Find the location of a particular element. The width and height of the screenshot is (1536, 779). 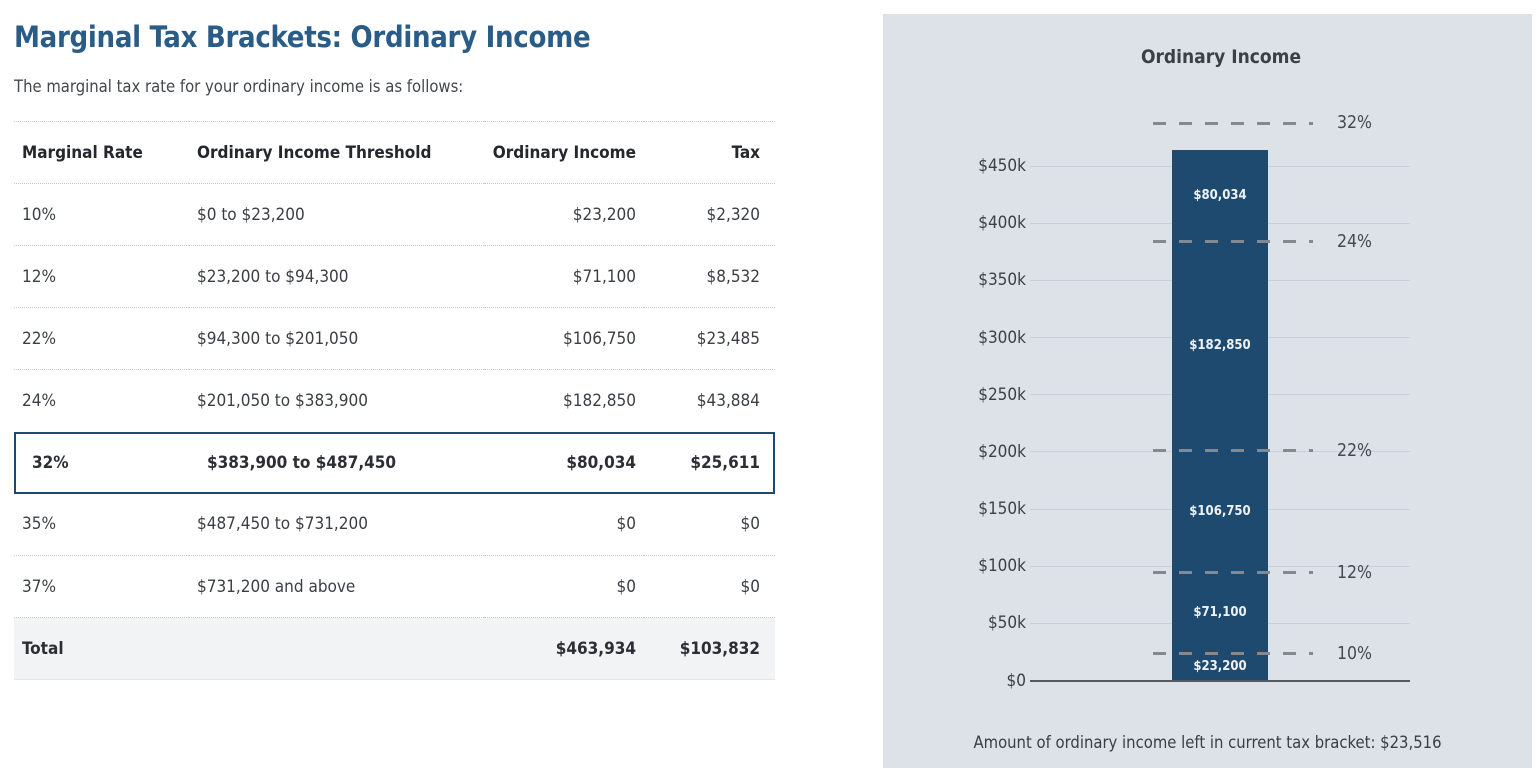

table-row: 37% $731,200 and above $0 $0 is located at coordinates (394, 587).